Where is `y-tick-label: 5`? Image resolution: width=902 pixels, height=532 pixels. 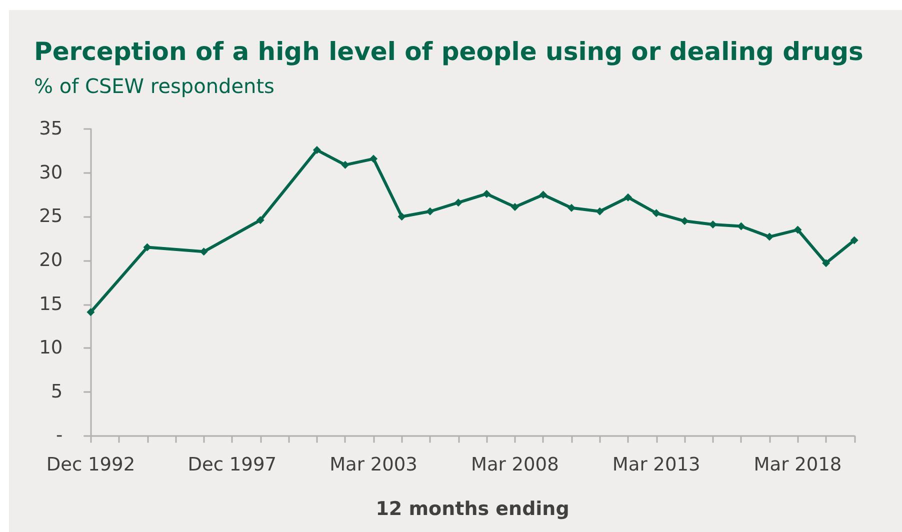
y-tick-label: 5 is located at coordinates (56, 391).